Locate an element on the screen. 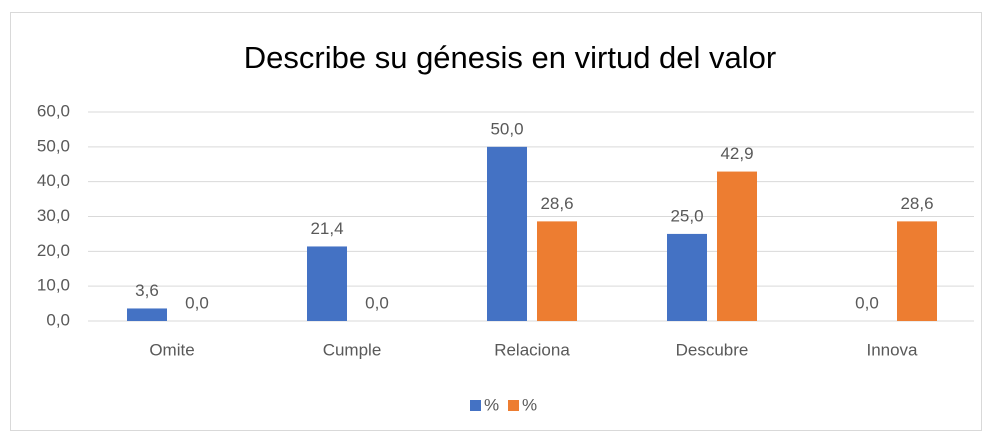  x-tick-label: Innova is located at coordinates (892, 349).